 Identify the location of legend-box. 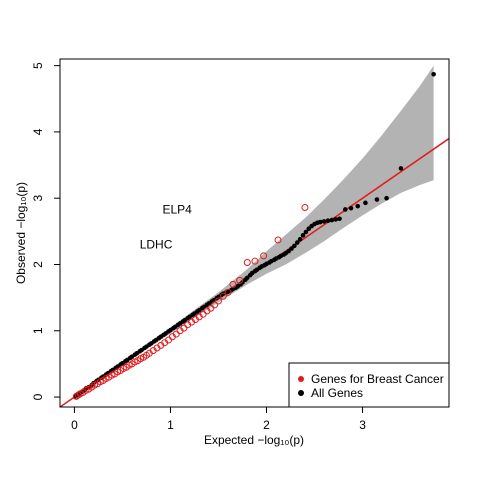
(369, 385).